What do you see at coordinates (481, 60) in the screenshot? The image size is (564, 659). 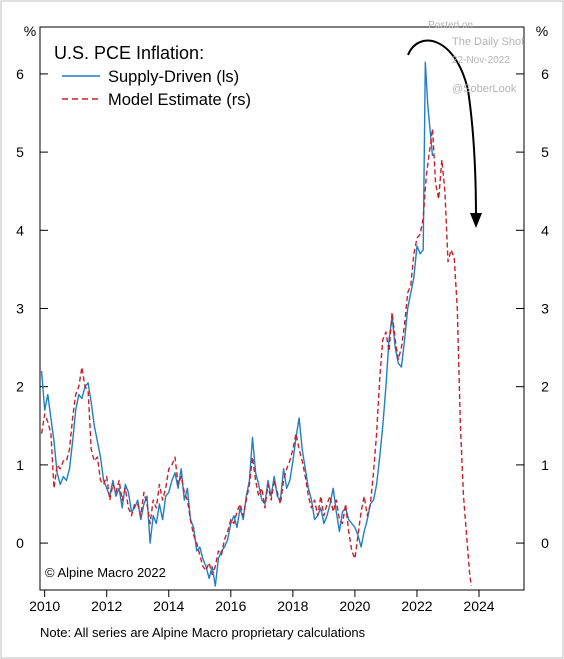 I see `watermark-date: 22-Nov-2022` at bounding box center [481, 60].